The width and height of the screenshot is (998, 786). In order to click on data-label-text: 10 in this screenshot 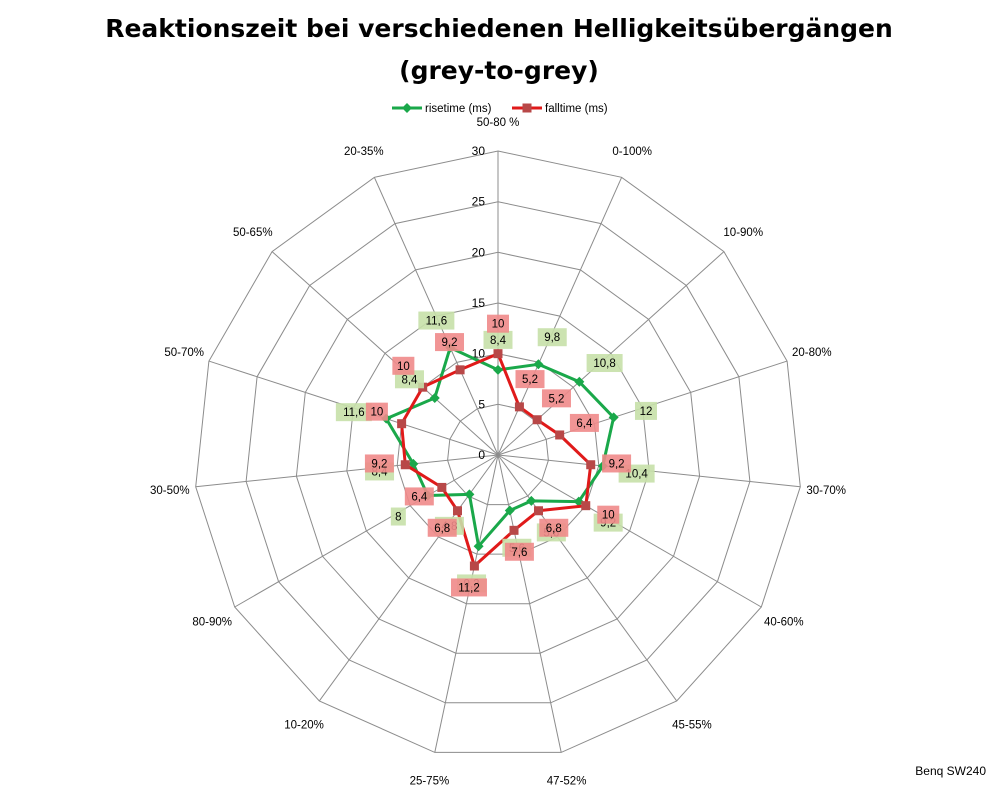, I will do `click(498, 325)`.